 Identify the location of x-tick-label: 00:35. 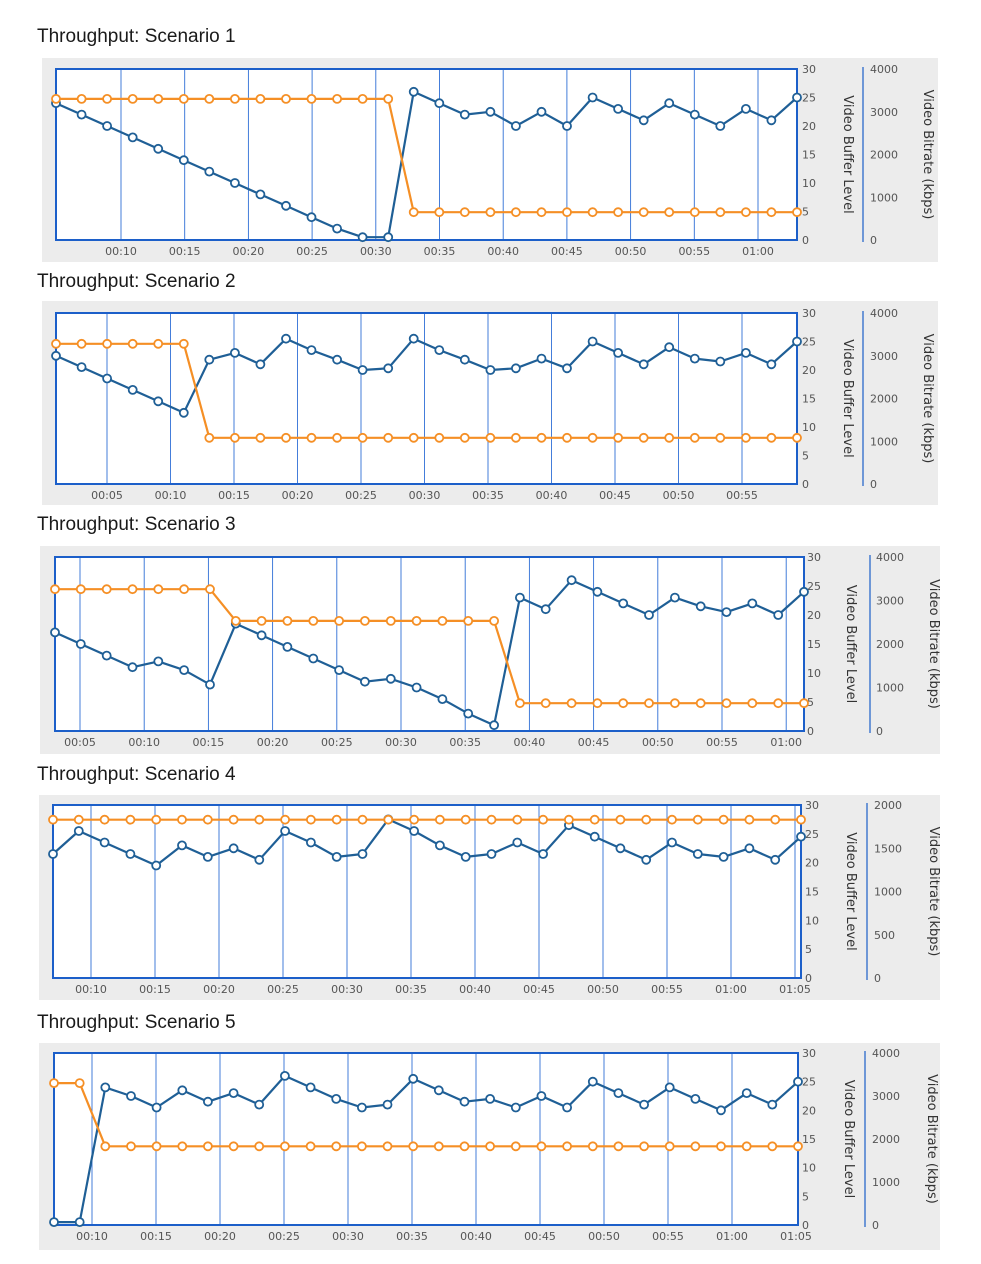
(440, 251).